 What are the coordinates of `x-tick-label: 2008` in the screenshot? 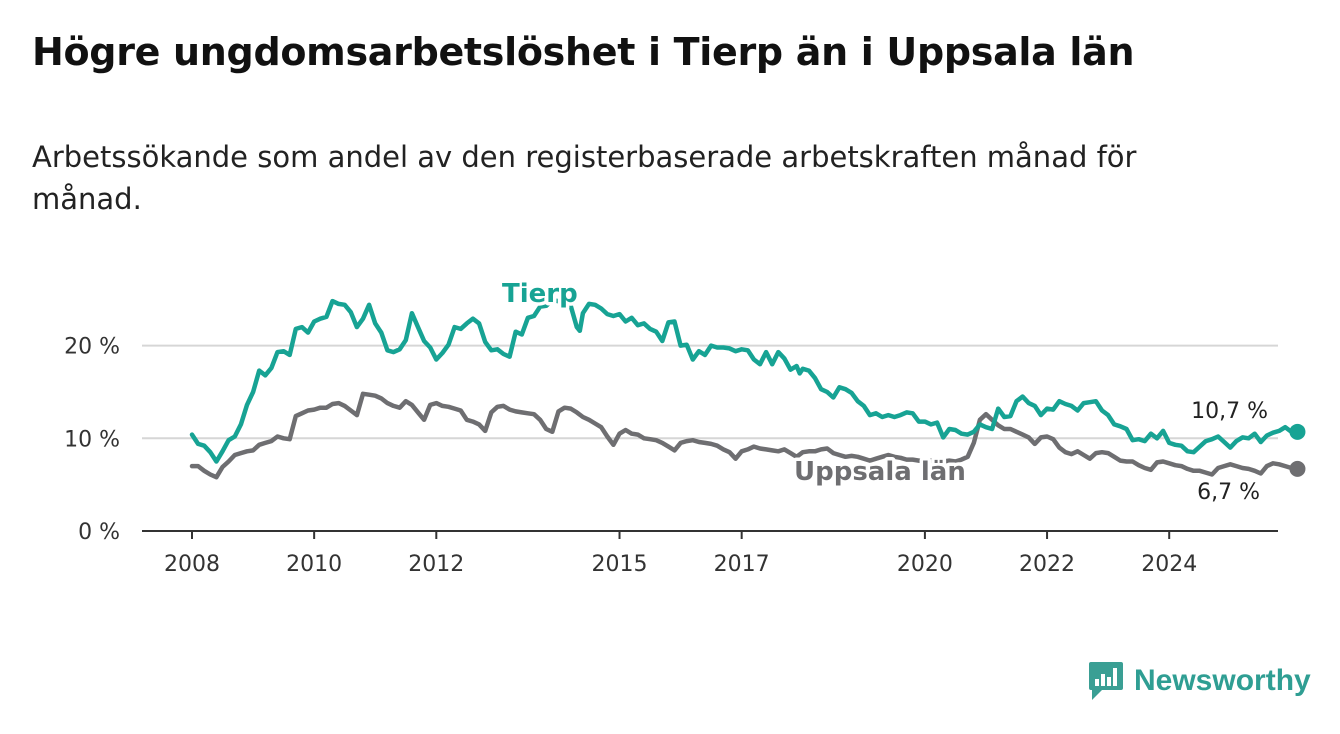 It's located at (192, 564).